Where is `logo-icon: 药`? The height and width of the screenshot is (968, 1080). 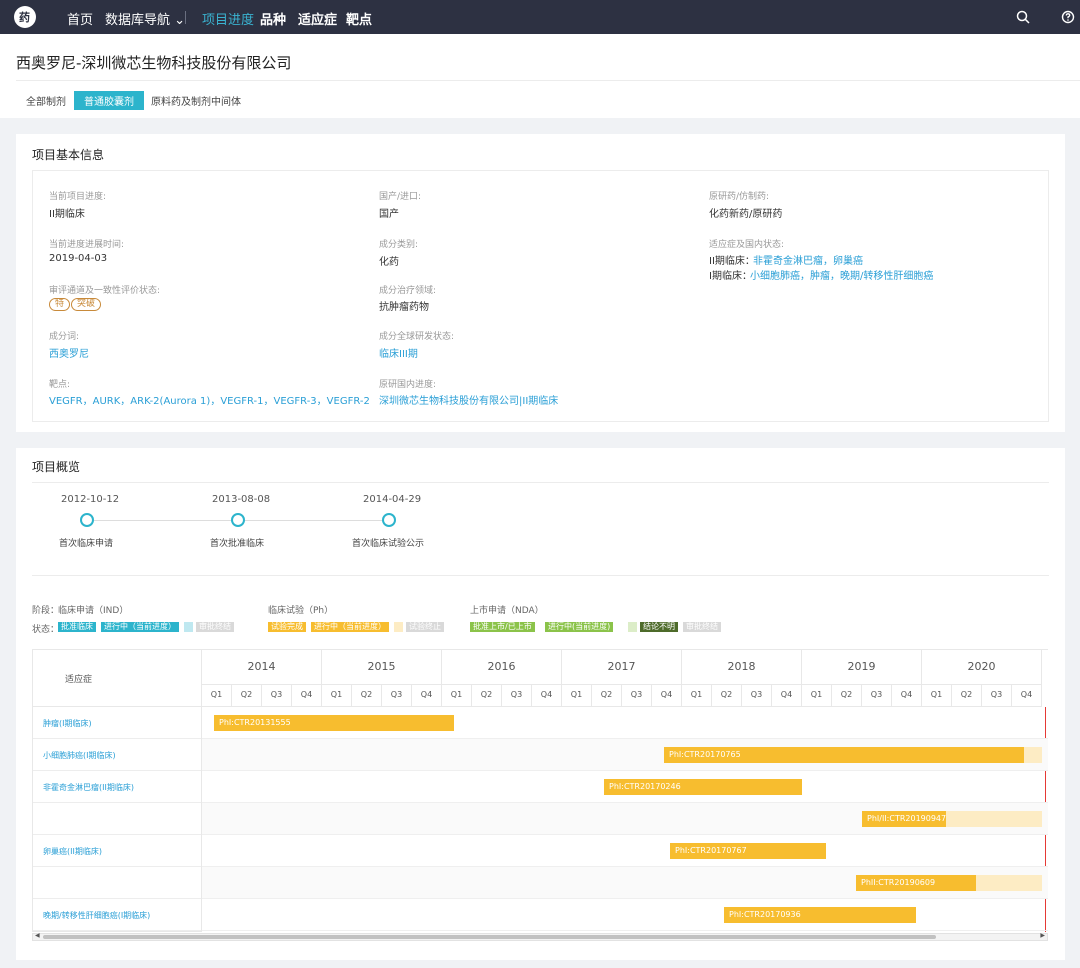 logo-icon: 药 is located at coordinates (25, 17).